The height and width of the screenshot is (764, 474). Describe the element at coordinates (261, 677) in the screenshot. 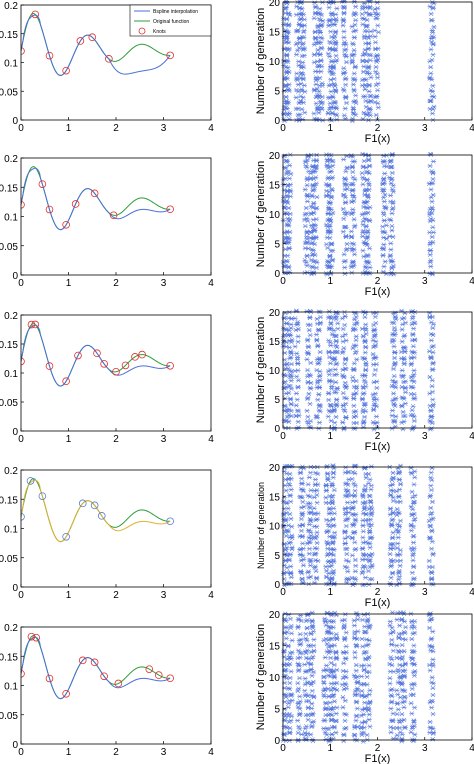

I see `y-axis-label: Number of generation` at that location.